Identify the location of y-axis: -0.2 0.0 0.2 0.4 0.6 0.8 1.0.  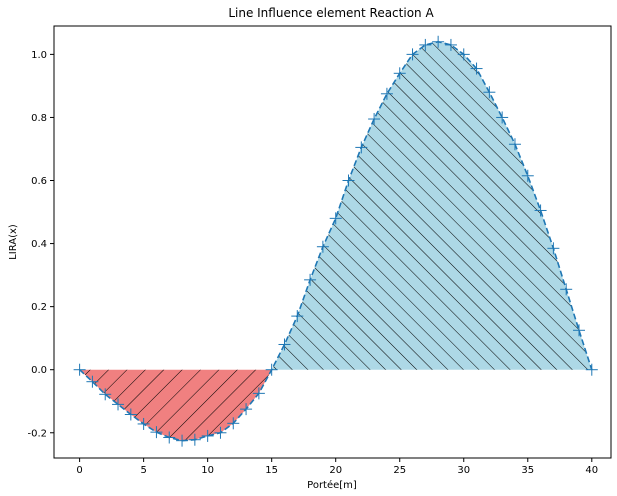
(40, 244).